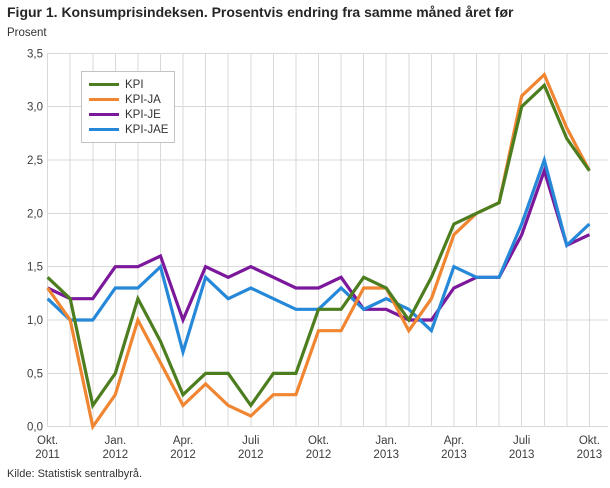  Describe the element at coordinates (35, 54) in the screenshot. I see `svg-text: 3,5` at that location.